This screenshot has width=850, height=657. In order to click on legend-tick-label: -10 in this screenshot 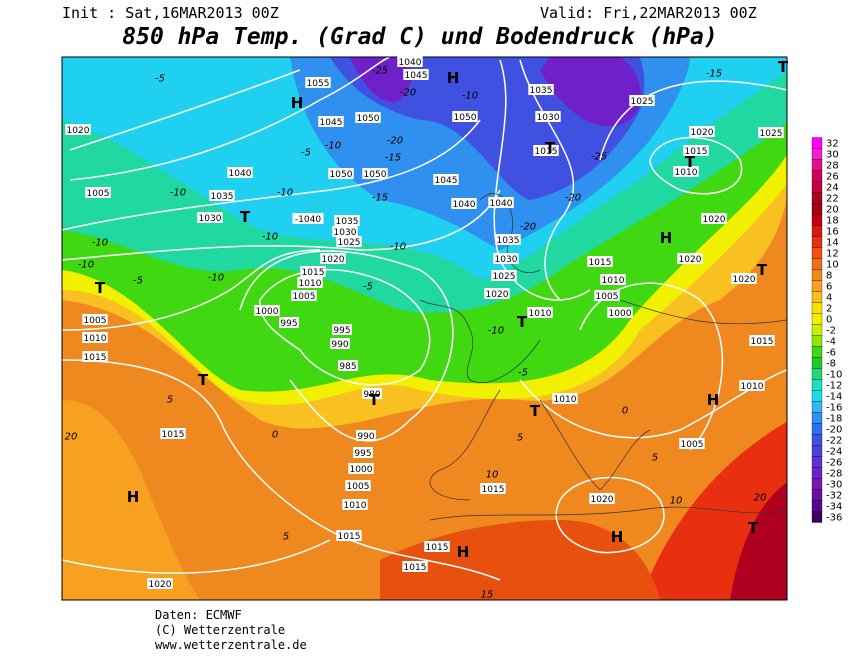, I will do `click(834, 375)`.